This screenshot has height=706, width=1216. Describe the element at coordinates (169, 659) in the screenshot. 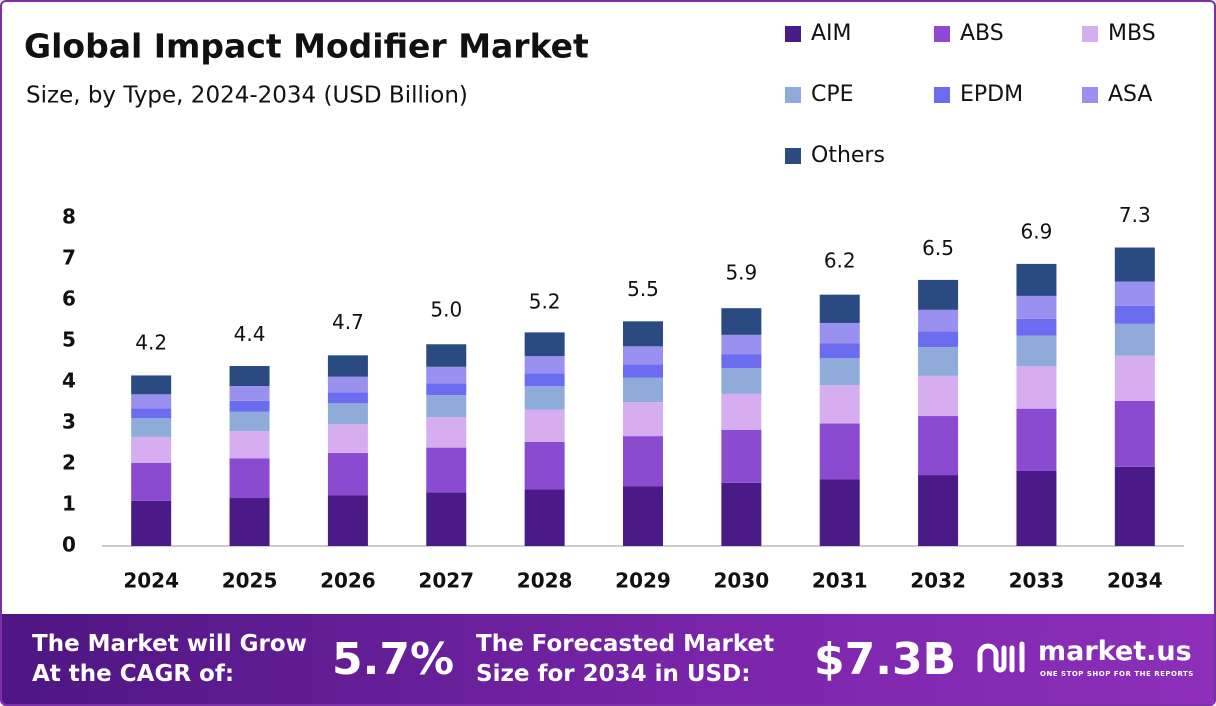

I see `cagr-text: The Market will Grow At the CAGR of:` at that location.